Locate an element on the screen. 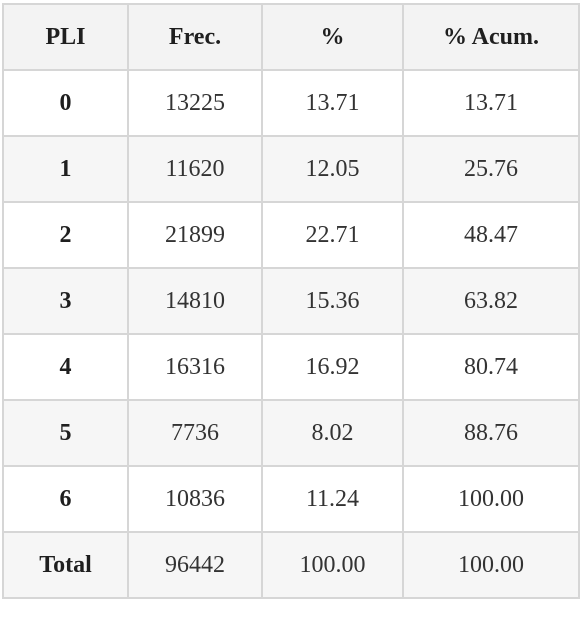  table-row: 6 10836 11.24 100.00 is located at coordinates (291, 499).